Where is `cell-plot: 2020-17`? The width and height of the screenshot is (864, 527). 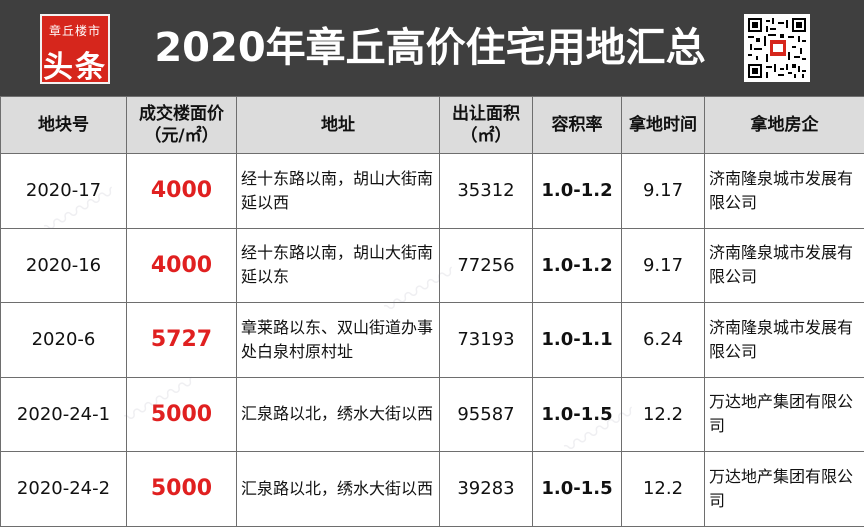 cell-plot: 2020-17 is located at coordinates (63, 191).